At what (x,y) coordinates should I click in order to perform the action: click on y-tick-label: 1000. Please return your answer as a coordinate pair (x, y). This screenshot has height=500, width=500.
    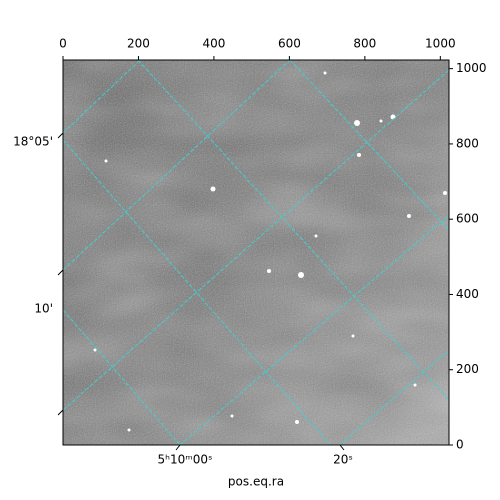
    Looking at the image, I should click on (471, 68).